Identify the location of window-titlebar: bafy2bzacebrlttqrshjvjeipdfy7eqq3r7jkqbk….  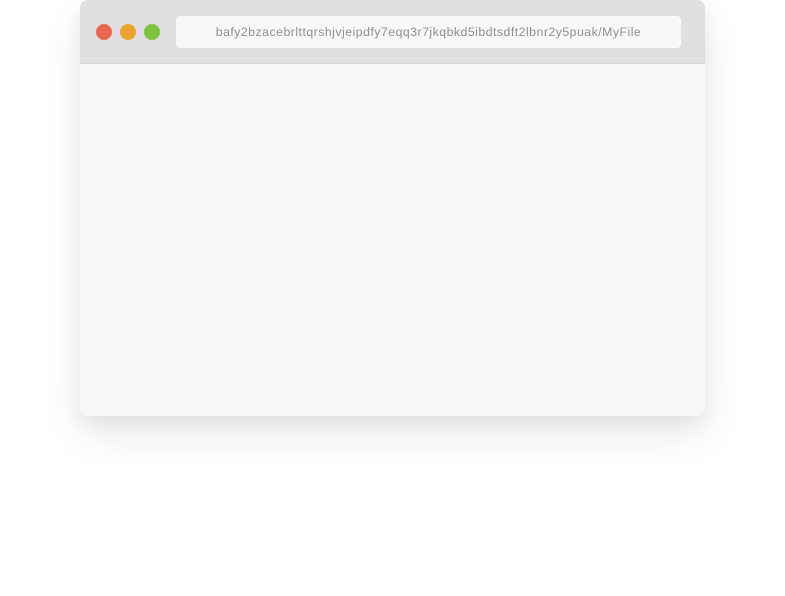
(392, 32).